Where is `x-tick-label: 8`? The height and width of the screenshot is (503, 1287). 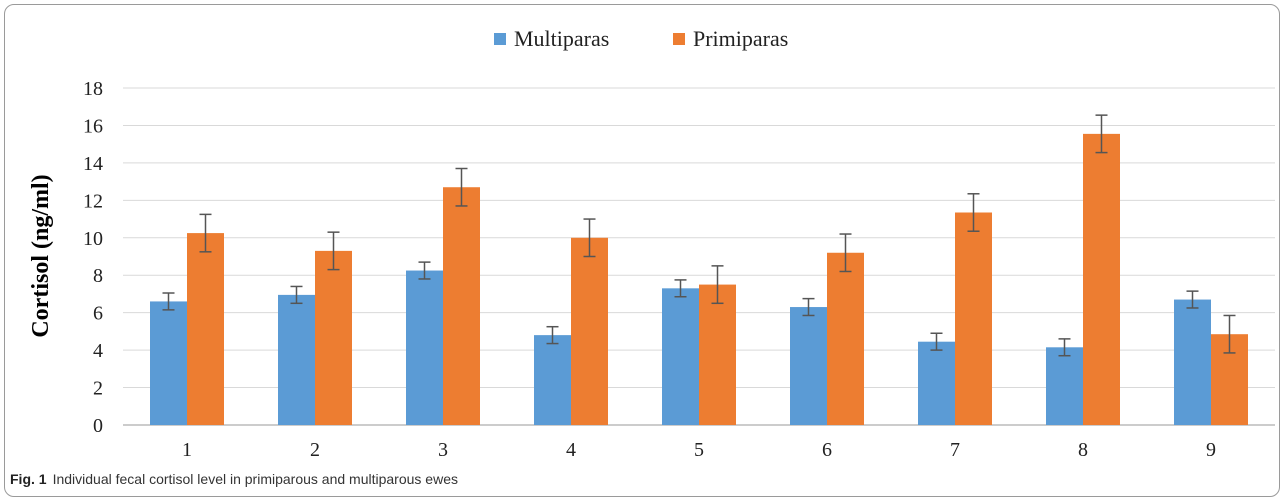
x-tick-label: 8 is located at coordinates (1083, 450).